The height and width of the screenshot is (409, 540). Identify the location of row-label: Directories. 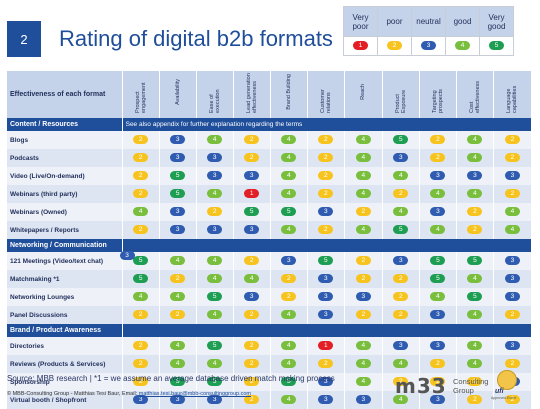
(65, 346).